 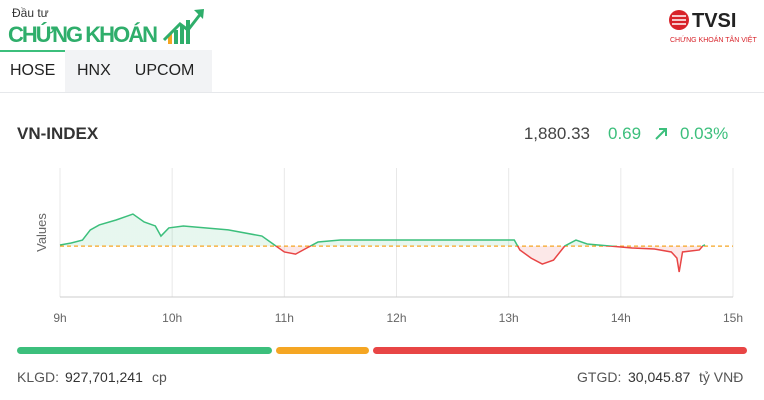 What do you see at coordinates (713, 39) in the screenshot?
I see `brand-tagline: CHỨNG KHOÁN TÂN VIỆT` at bounding box center [713, 39].